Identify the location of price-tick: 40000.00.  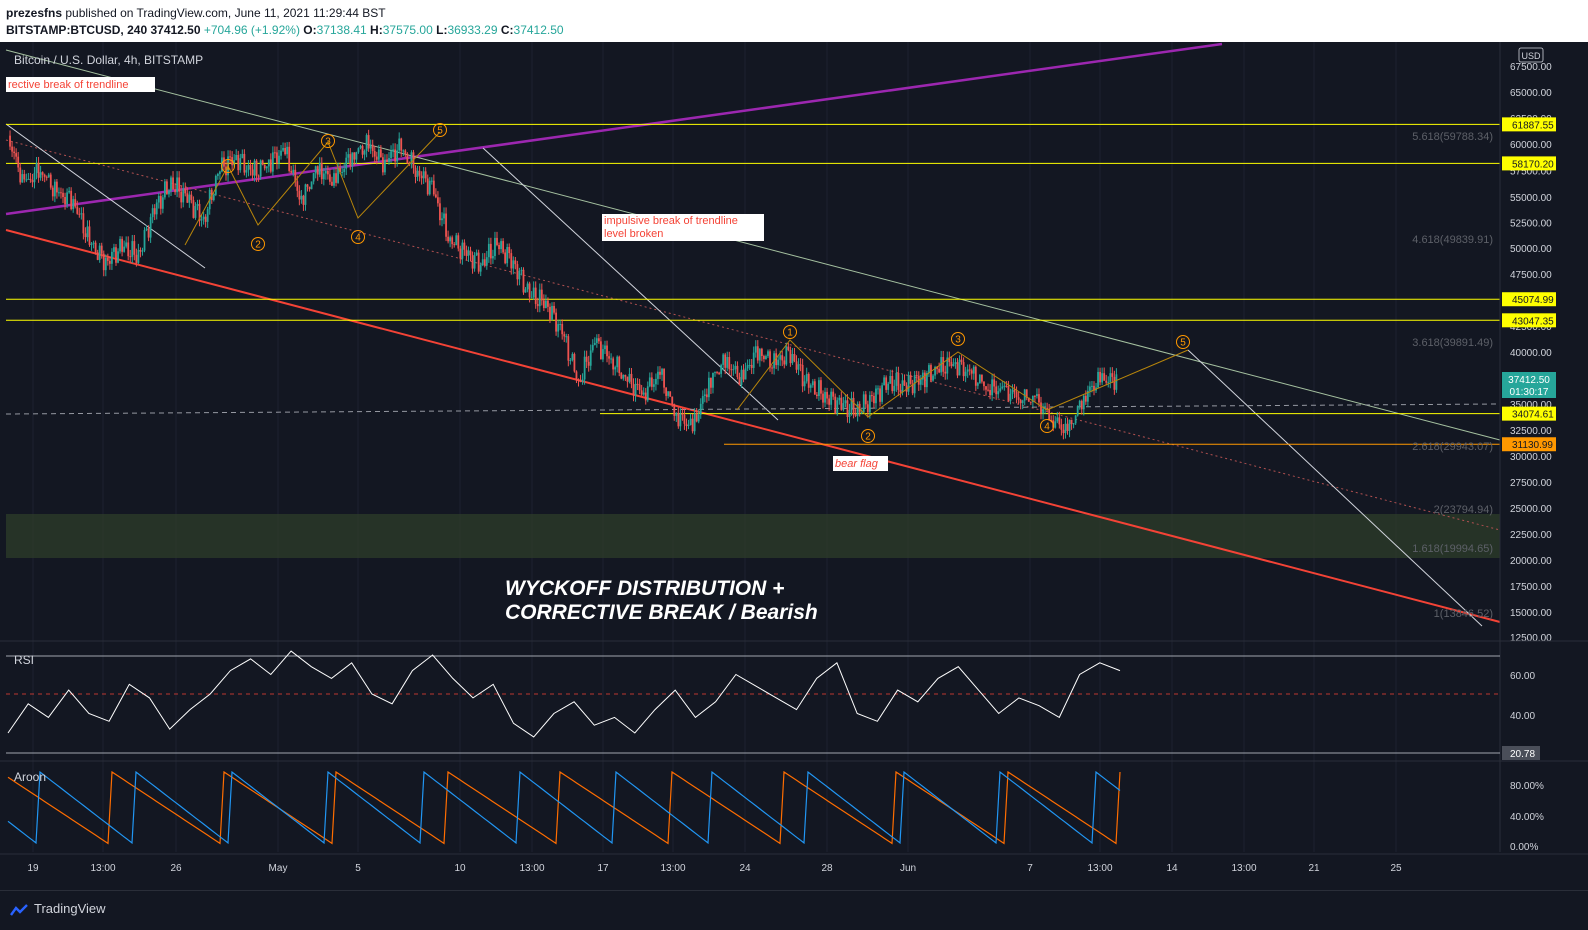
(1531, 353).